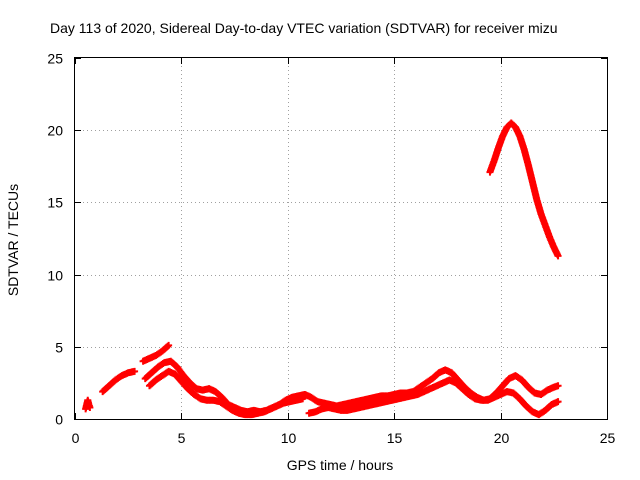 The height and width of the screenshot is (480, 640). Describe the element at coordinates (608, 438) in the screenshot. I see `x-tick-label: 25` at that location.